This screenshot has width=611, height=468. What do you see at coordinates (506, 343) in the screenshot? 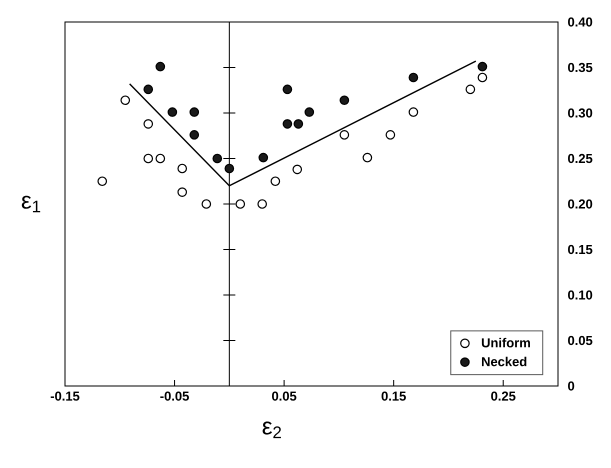
I see `legend-label: Uniform` at bounding box center [506, 343].